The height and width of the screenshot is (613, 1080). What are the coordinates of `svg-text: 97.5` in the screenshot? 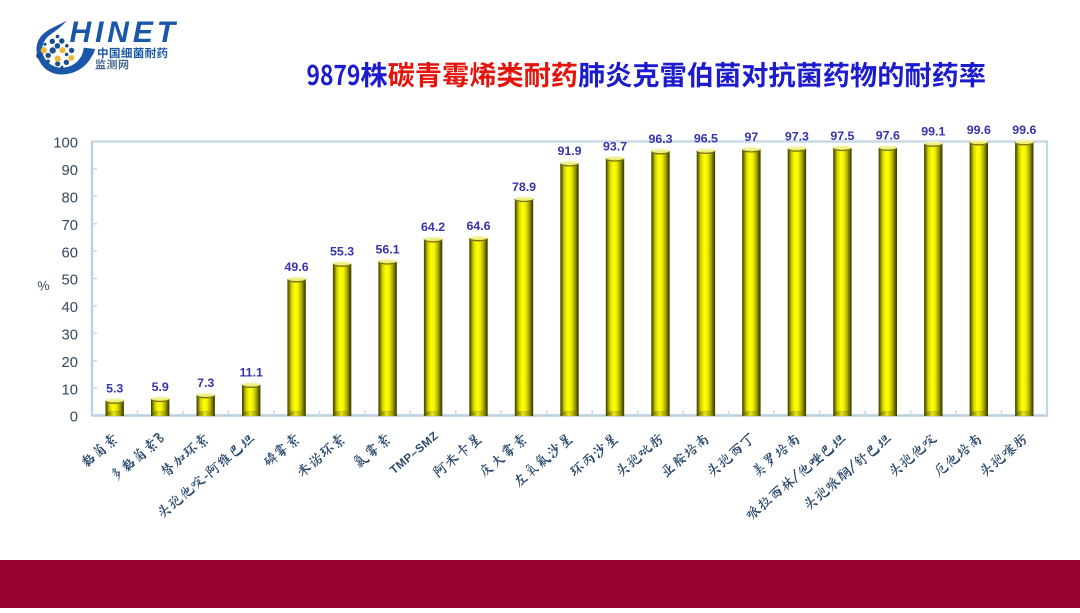 It's located at (842, 136).